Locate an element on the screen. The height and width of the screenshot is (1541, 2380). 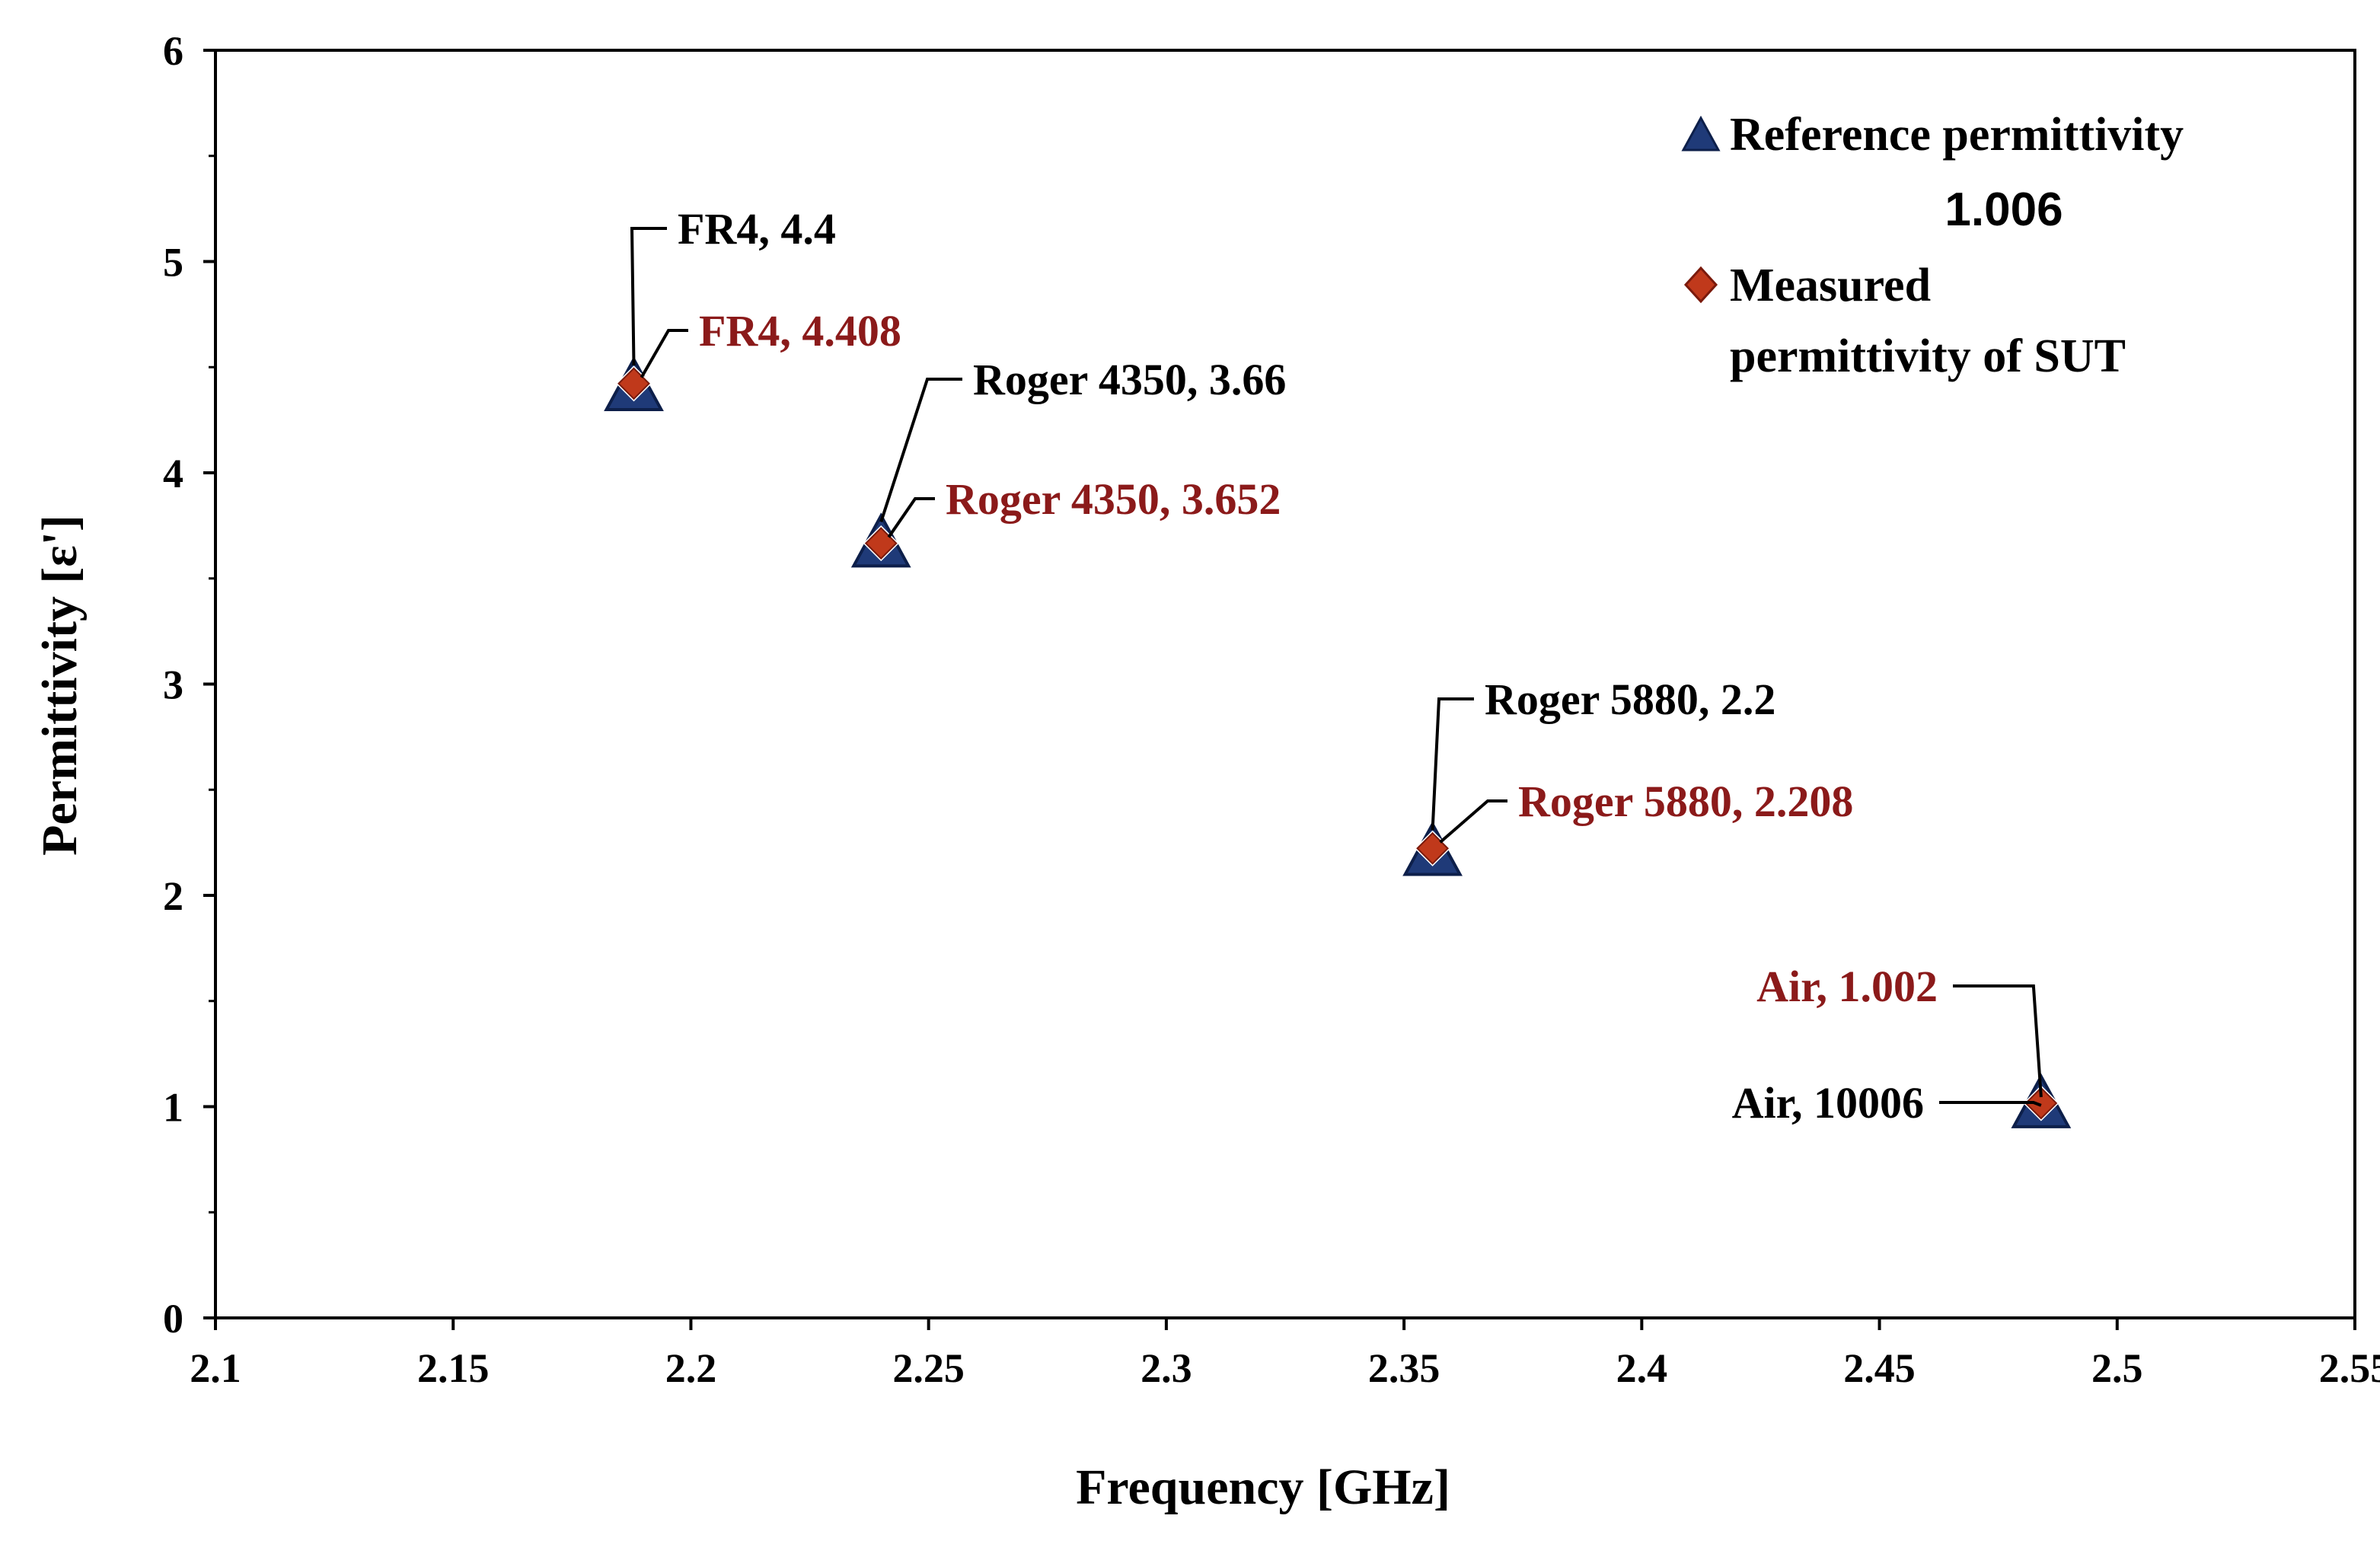
x-axis-title: Frequency [GHz] is located at coordinates (1263, 1487).